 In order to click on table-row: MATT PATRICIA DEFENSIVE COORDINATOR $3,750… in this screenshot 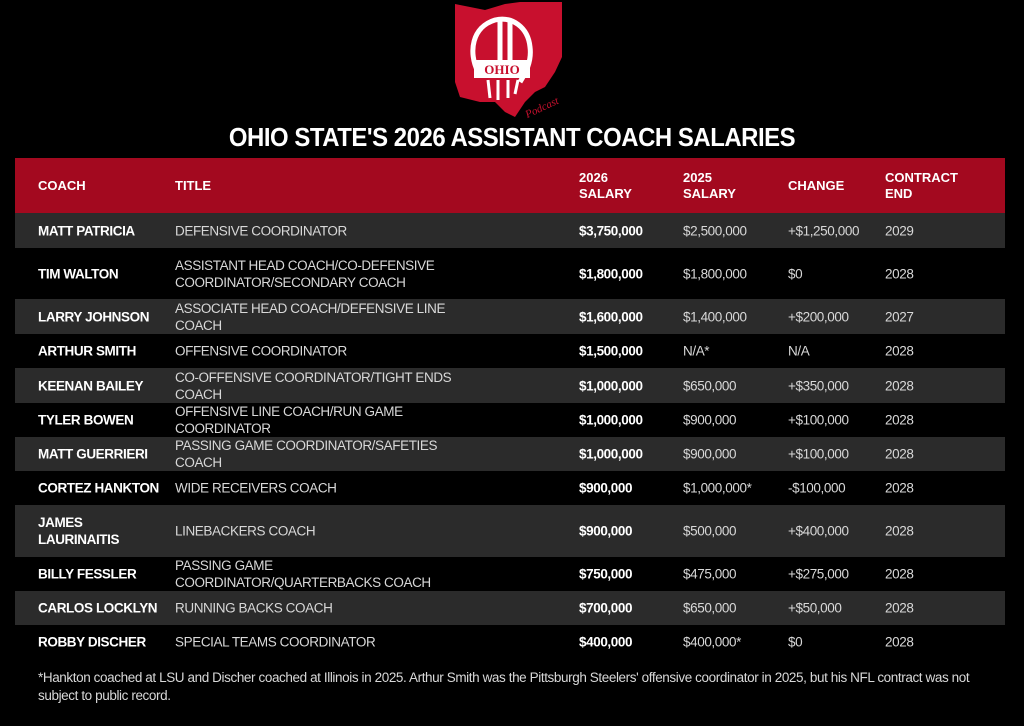, I will do `click(510, 230)`.